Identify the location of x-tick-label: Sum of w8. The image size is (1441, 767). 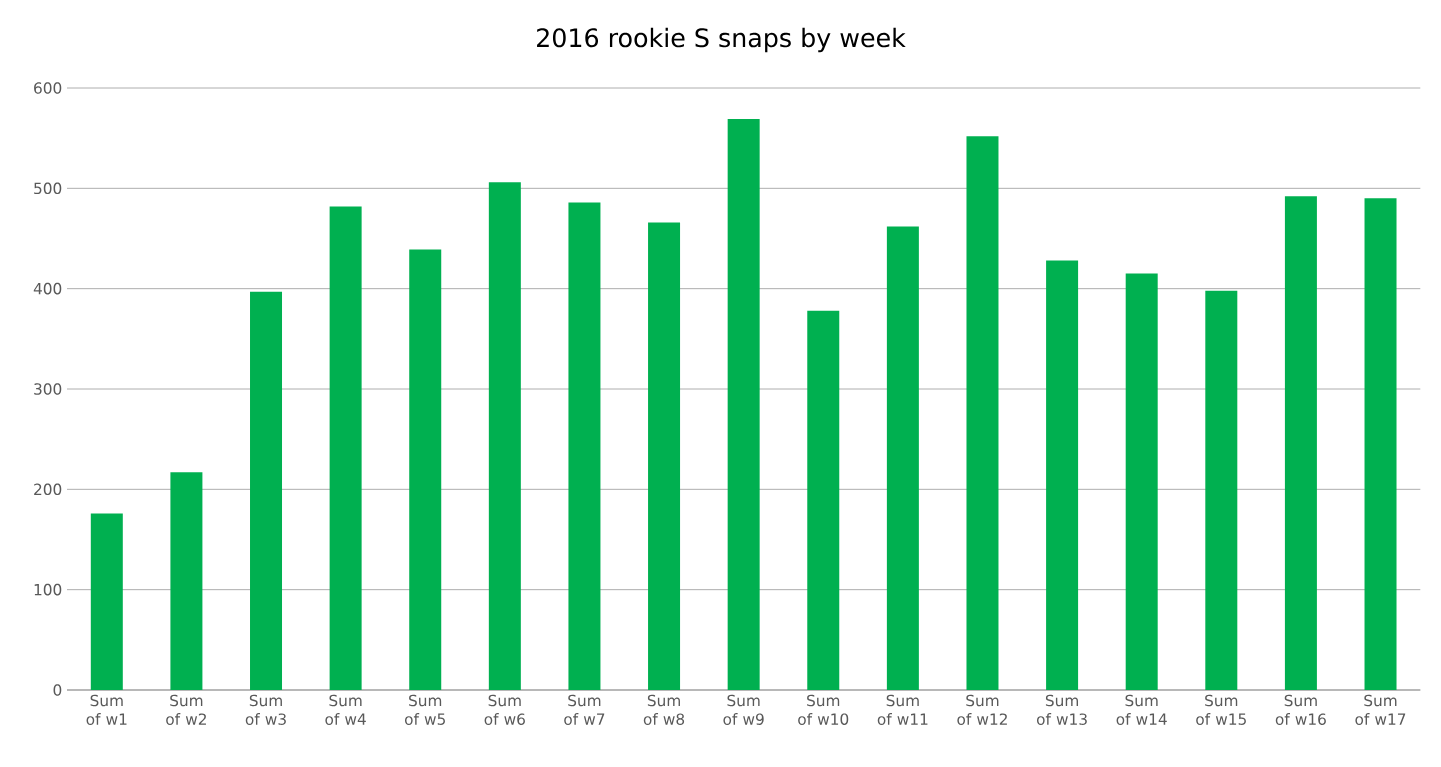
(664, 709).